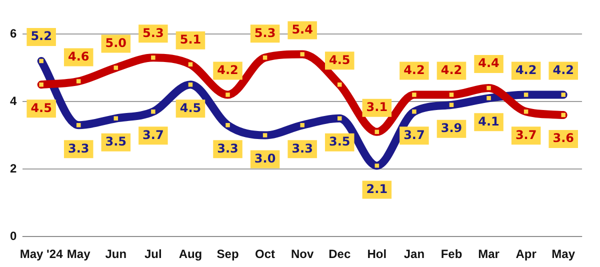 The image size is (600, 267). Describe the element at coordinates (302, 254) in the screenshot. I see `x-tick-label: Nov` at that location.